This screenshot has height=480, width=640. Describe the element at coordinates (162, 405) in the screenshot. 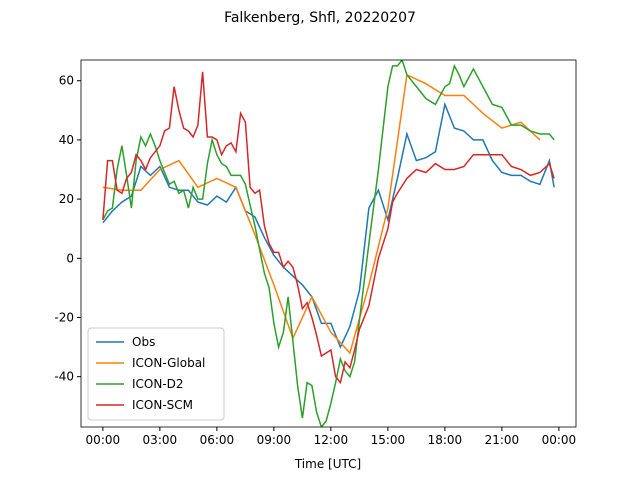

I see `legend-label: ICON-SCM` at that location.